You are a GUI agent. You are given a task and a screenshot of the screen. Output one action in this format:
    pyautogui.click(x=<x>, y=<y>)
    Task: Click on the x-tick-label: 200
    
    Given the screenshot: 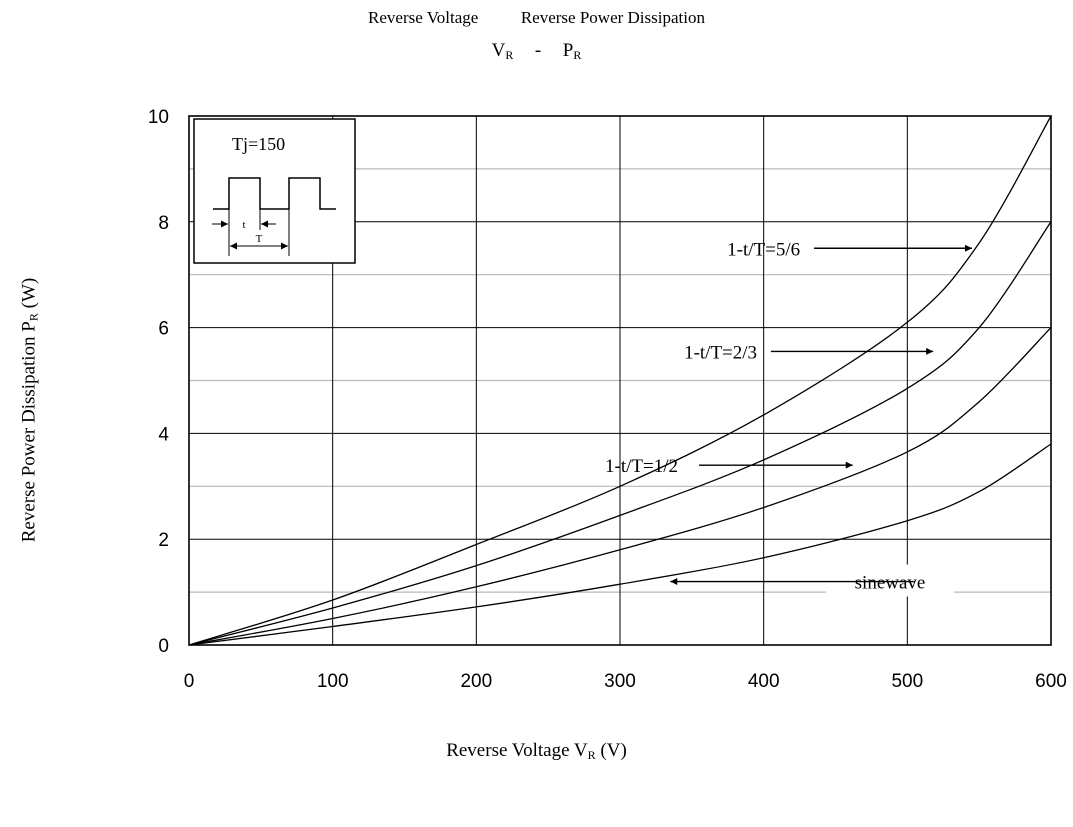 What is the action you would take?
    pyautogui.click(x=476, y=681)
    